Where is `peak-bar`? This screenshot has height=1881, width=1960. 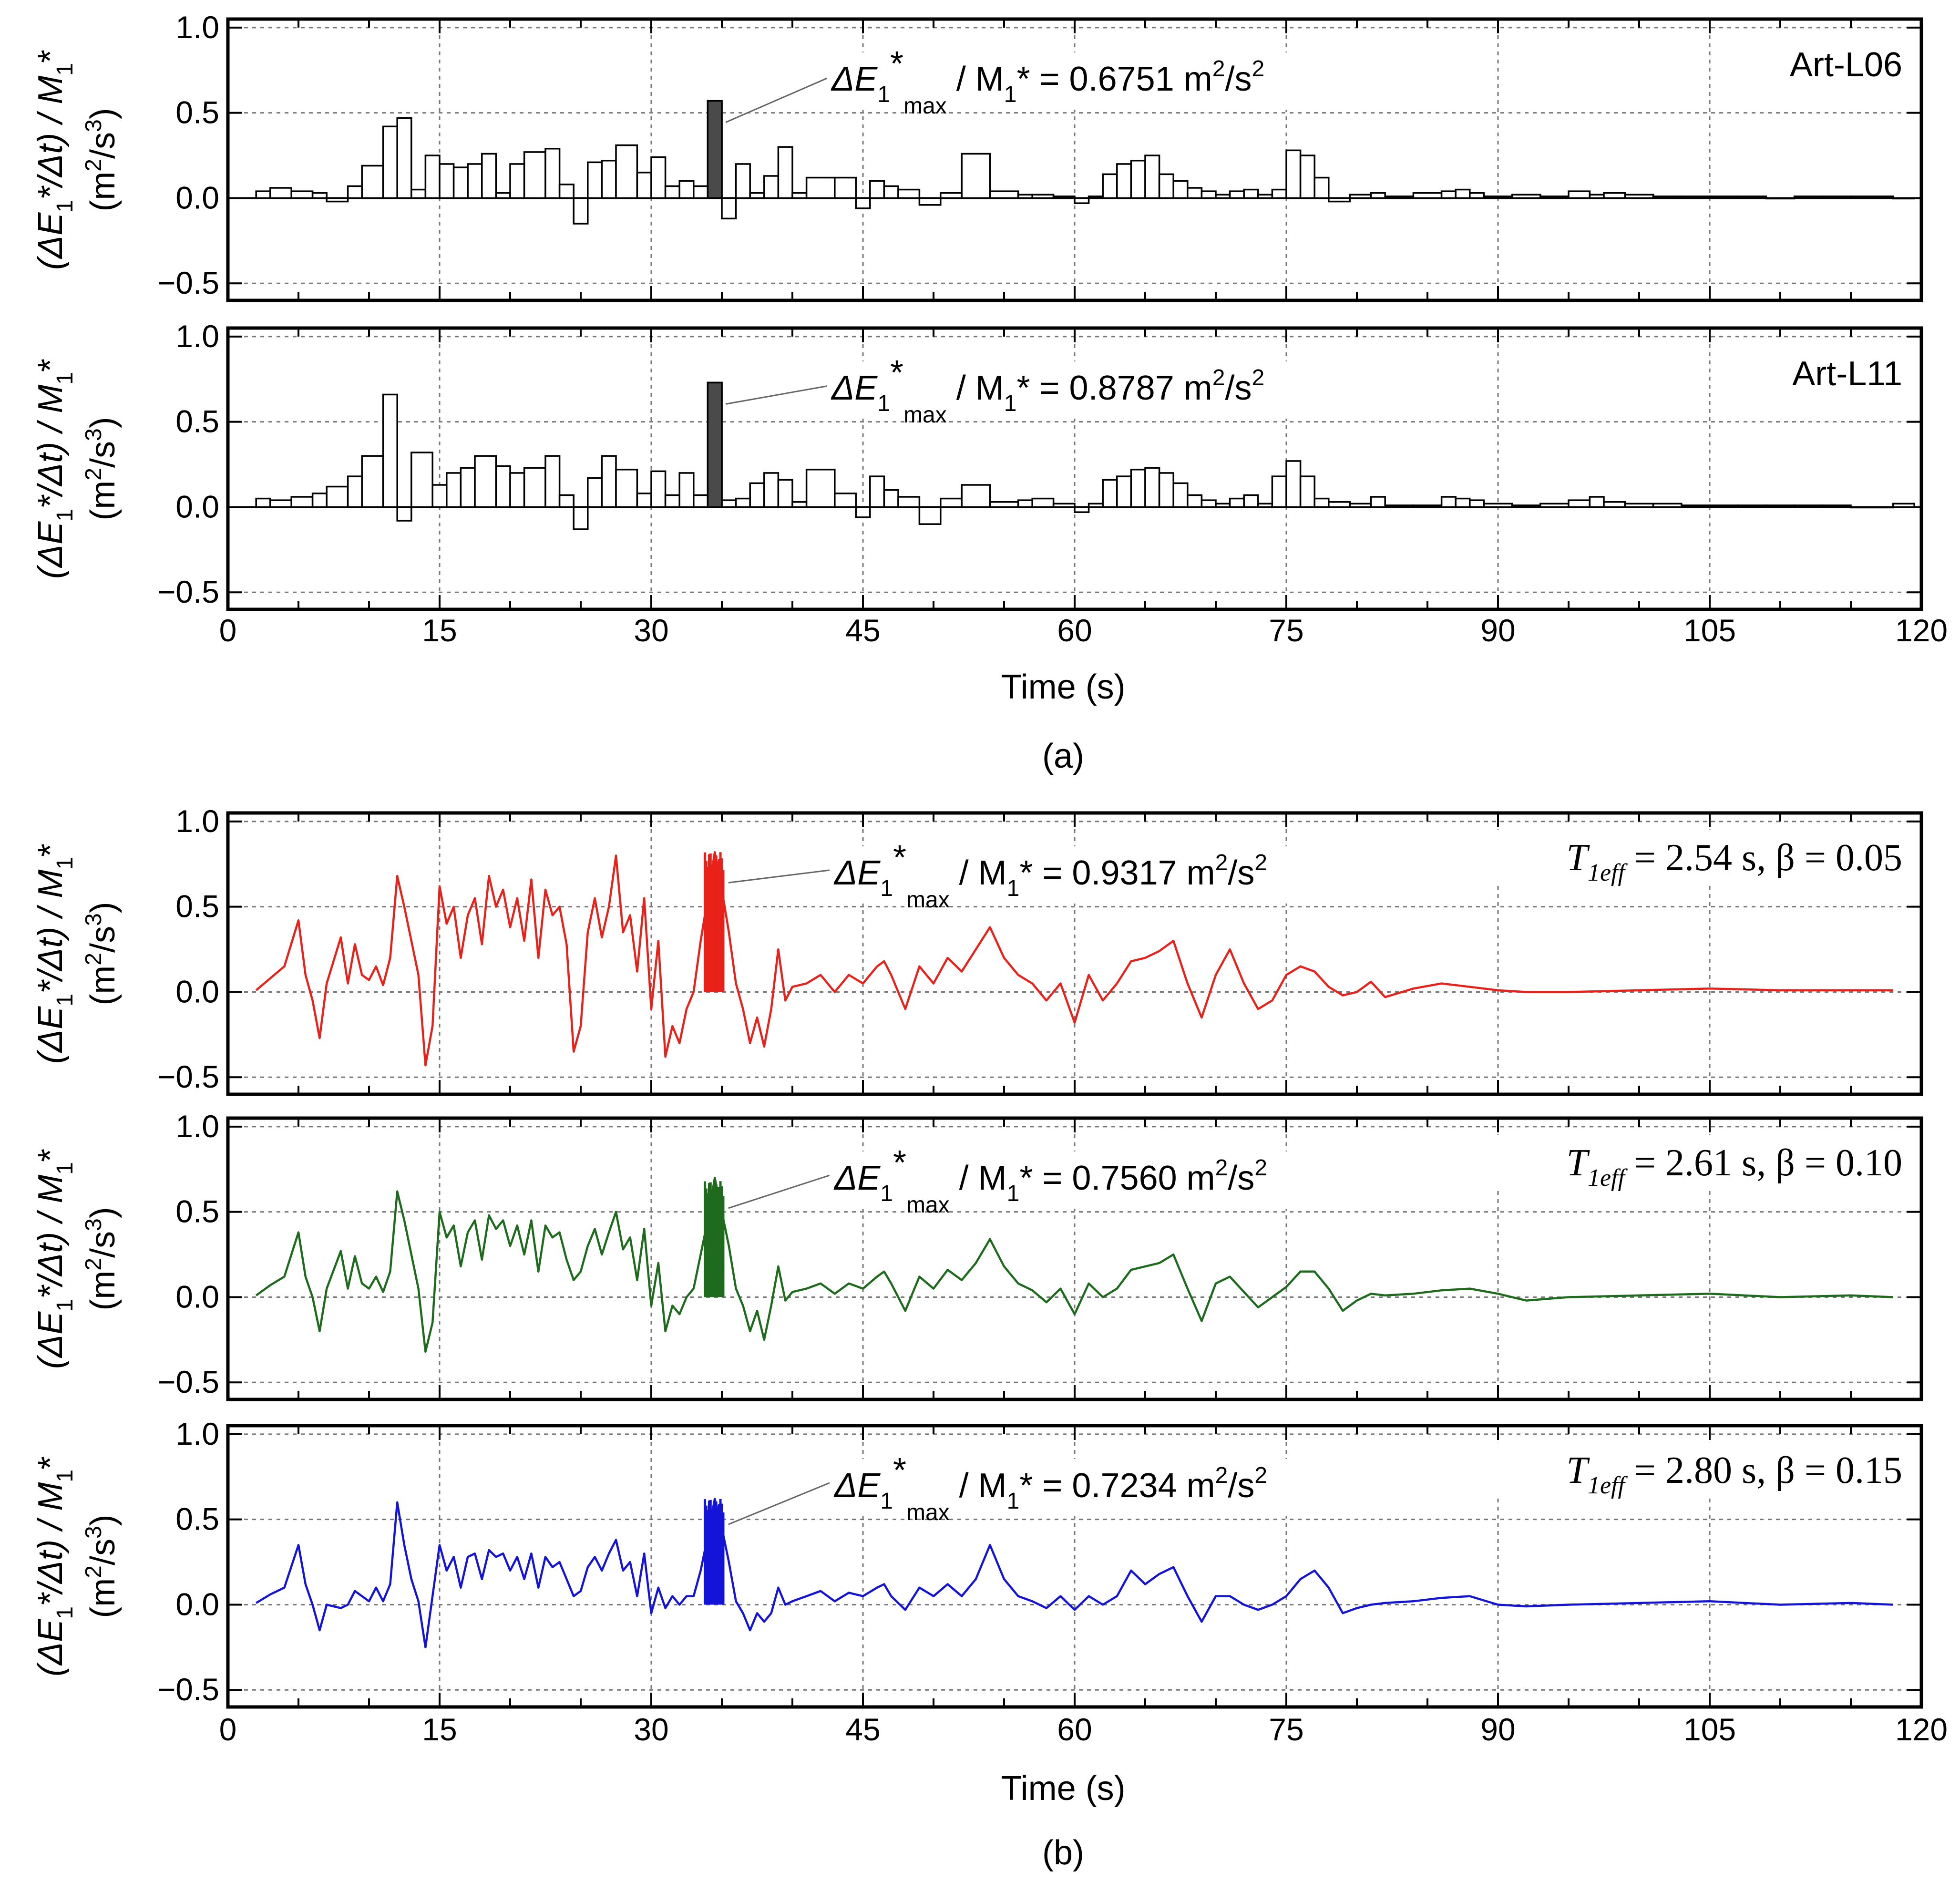 peak-bar is located at coordinates (715, 149).